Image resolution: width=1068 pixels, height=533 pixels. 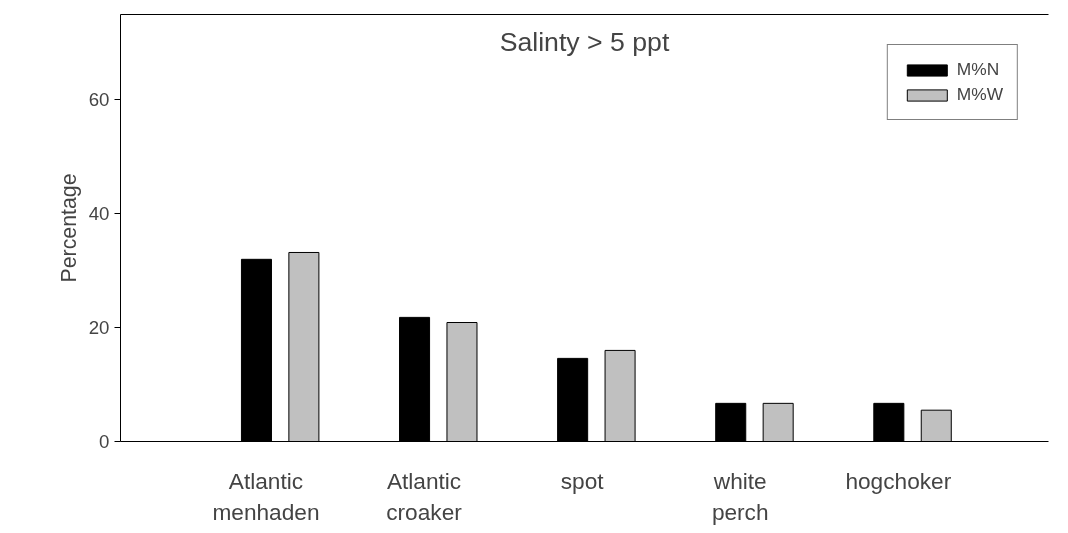 What do you see at coordinates (99, 214) in the screenshot?
I see `y-tick-label: 40` at bounding box center [99, 214].